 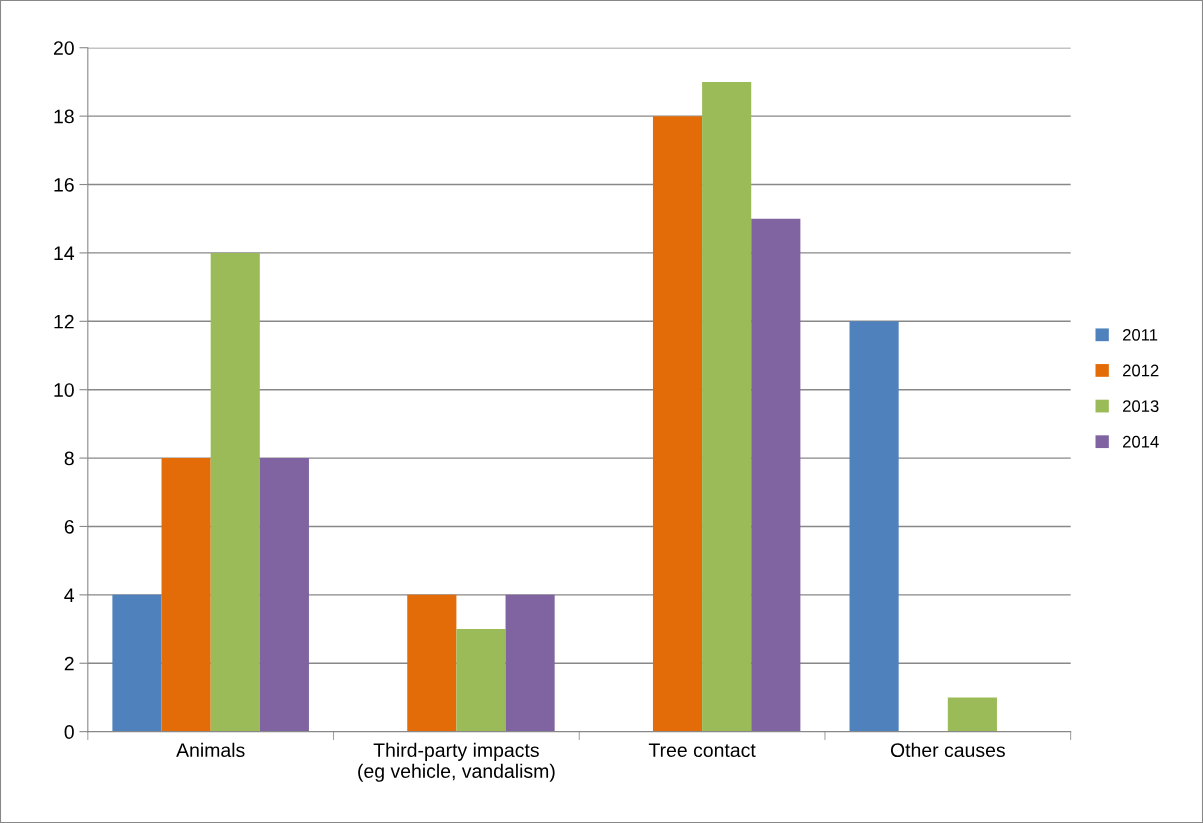 I want to click on x-tick-label: Third-party impacts (eg vehicle, vandalism), so click(x=456, y=762).